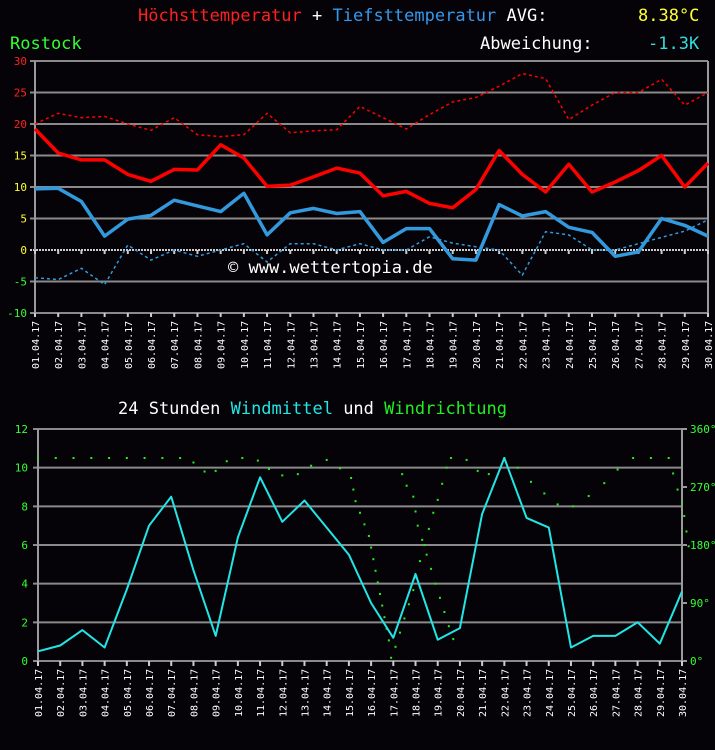  I want to click on avg-value: 8.38°C, so click(669, 16).